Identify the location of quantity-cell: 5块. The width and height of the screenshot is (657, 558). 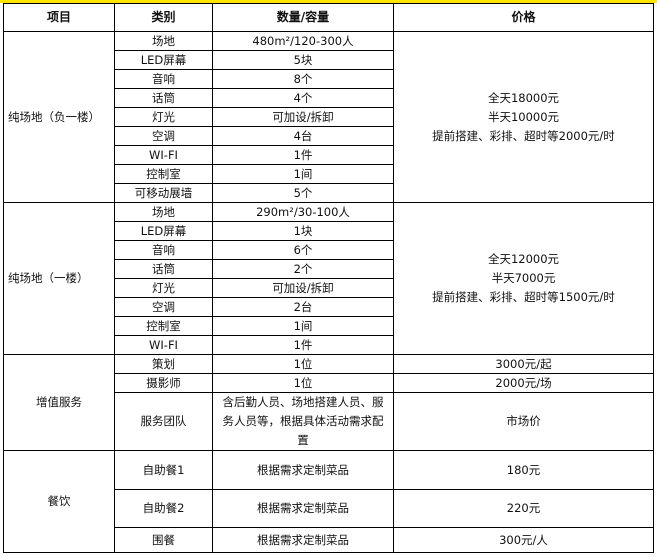
(303, 60).